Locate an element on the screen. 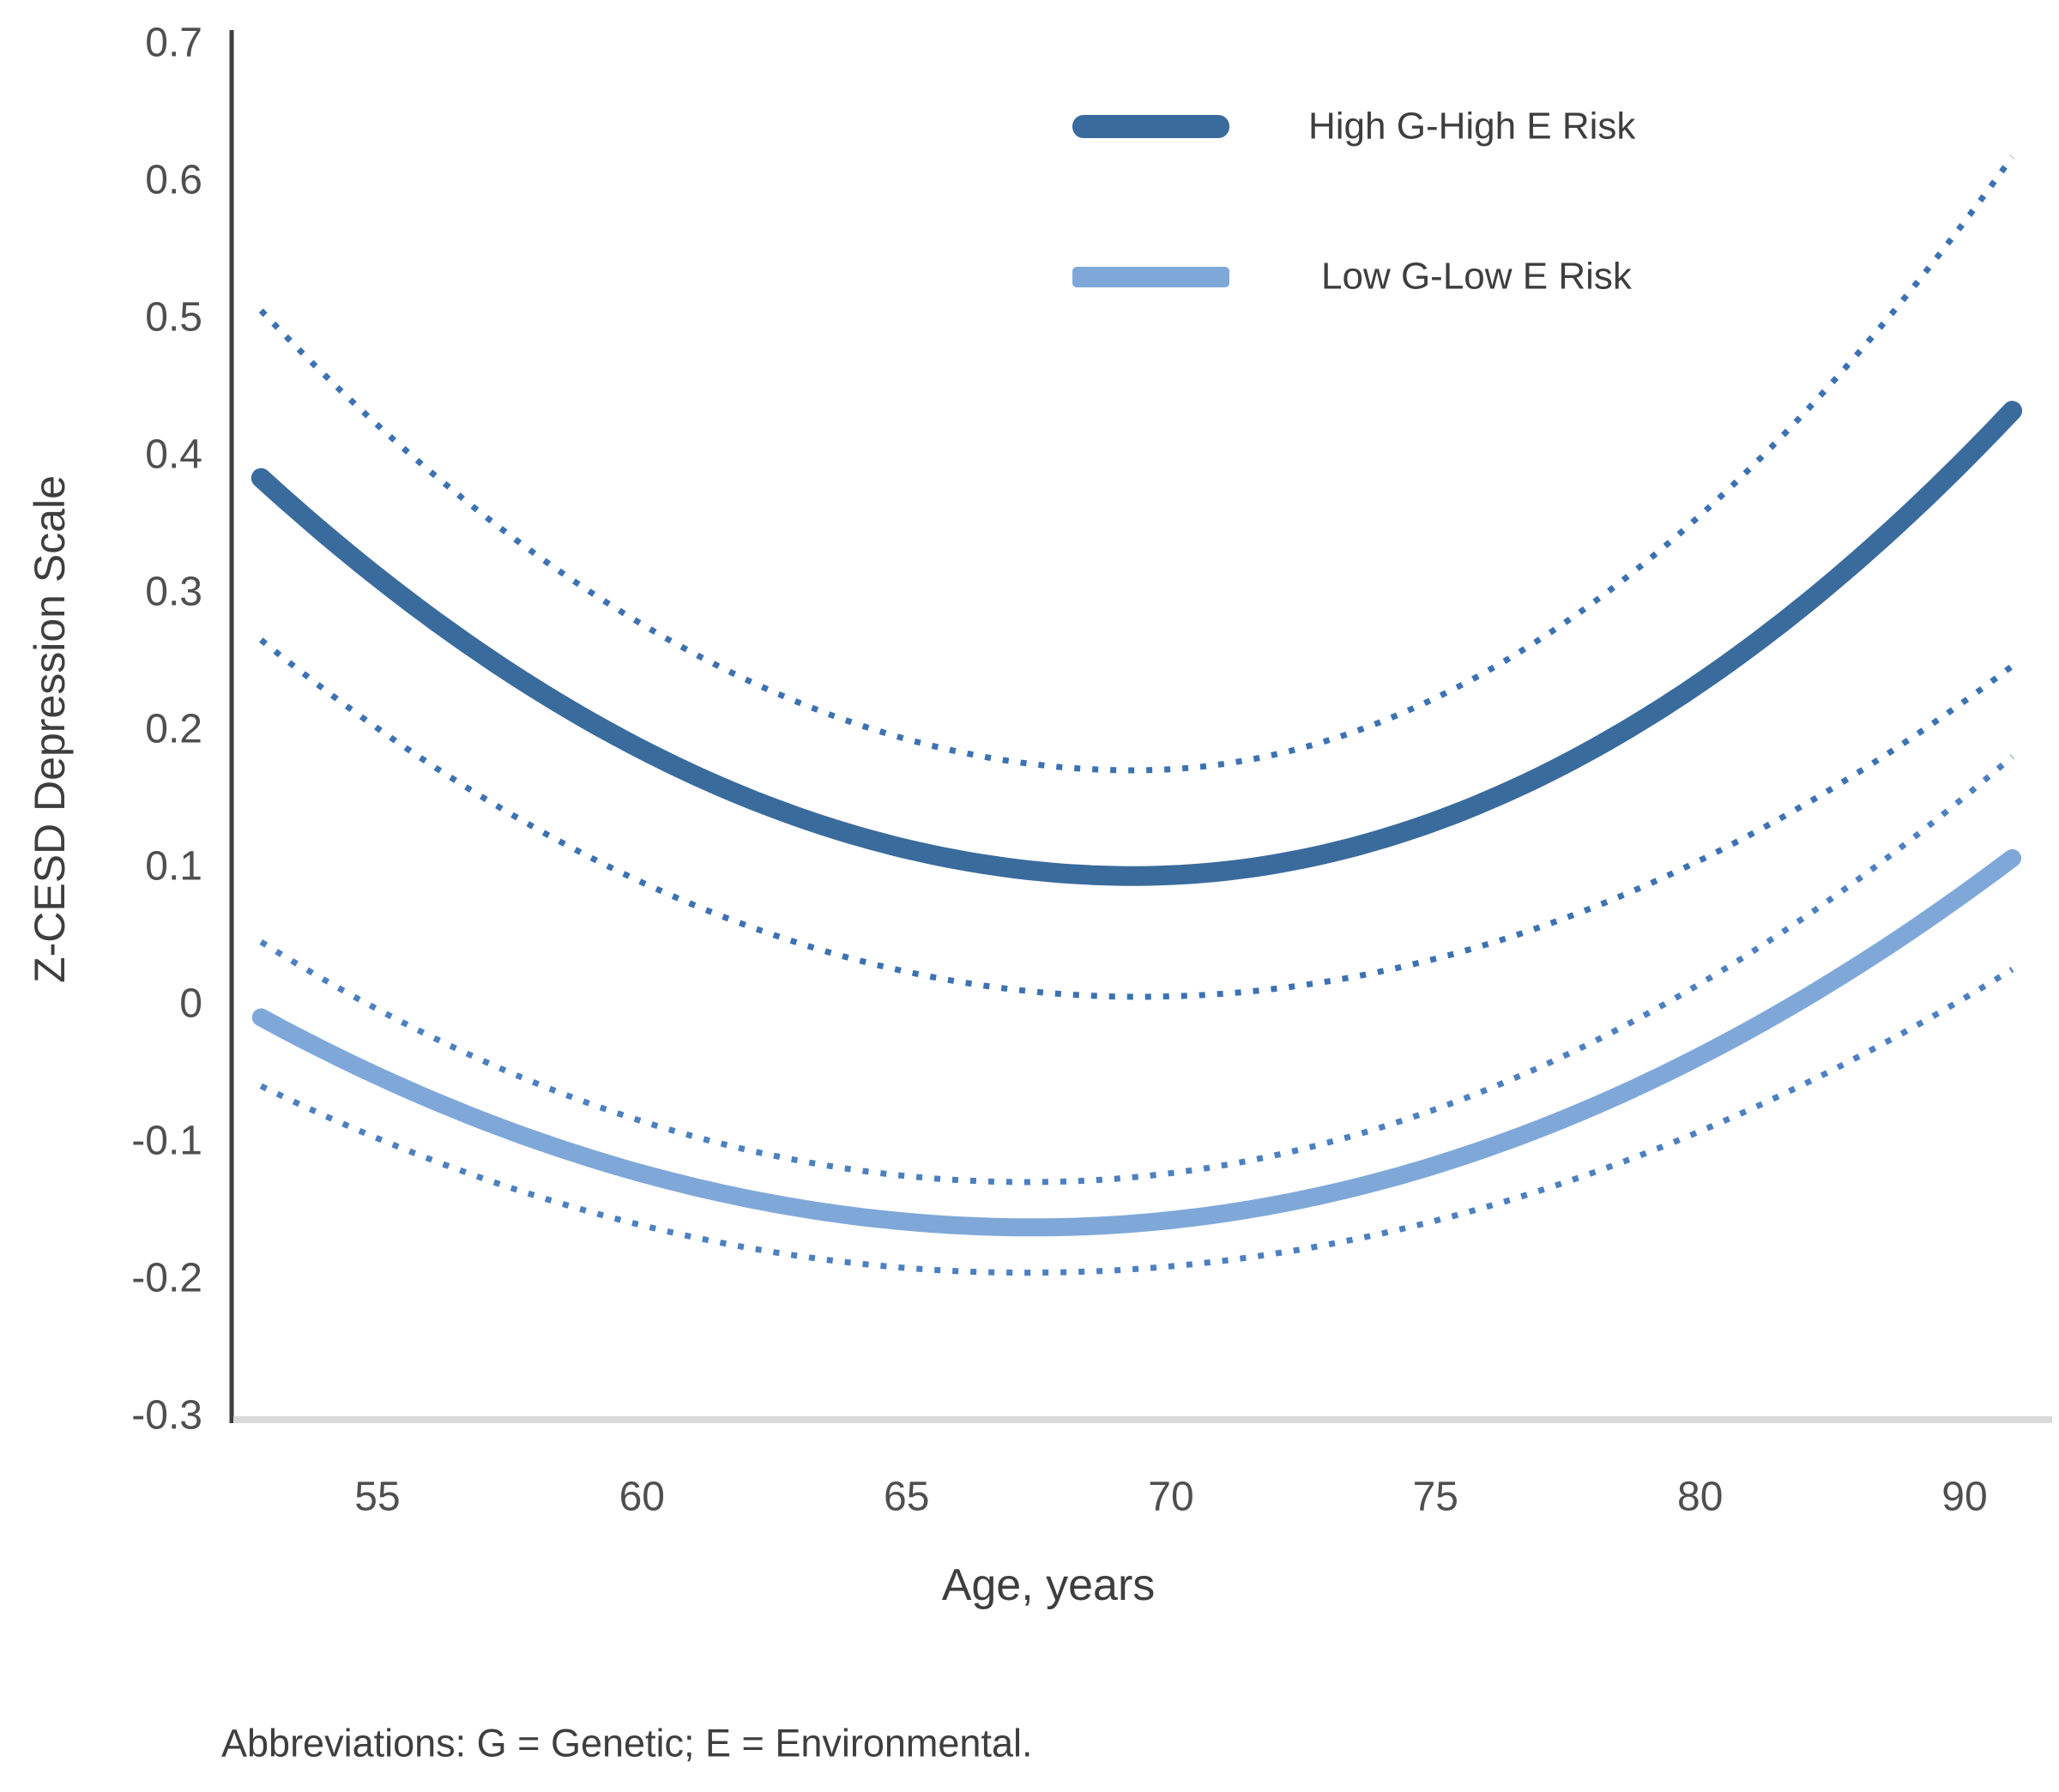 The height and width of the screenshot is (1792, 2059). legend: High G-High E Risk Low G-Low E Risk is located at coordinates (1354, 202).